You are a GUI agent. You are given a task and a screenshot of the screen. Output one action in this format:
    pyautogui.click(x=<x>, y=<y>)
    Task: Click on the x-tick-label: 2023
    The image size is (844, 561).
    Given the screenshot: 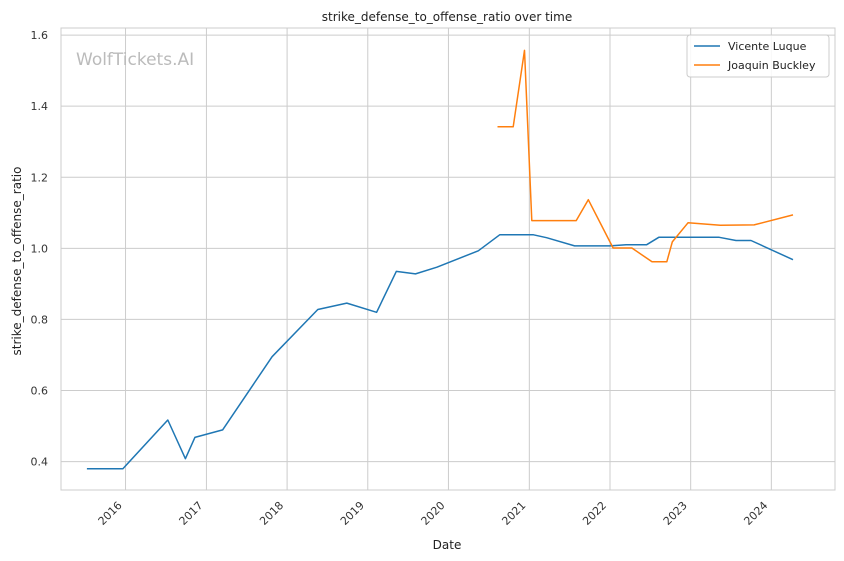 What is the action you would take?
    pyautogui.click(x=675, y=513)
    